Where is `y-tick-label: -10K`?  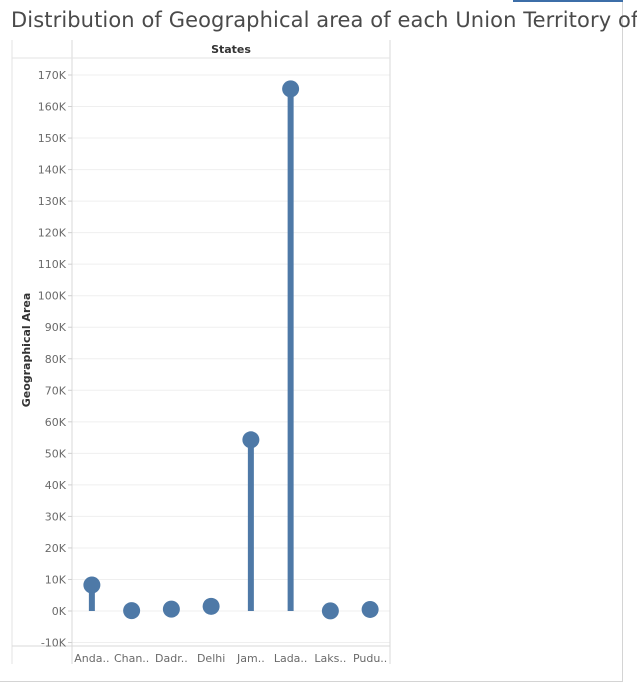
y-tick-label: -10K is located at coordinates (54, 643).